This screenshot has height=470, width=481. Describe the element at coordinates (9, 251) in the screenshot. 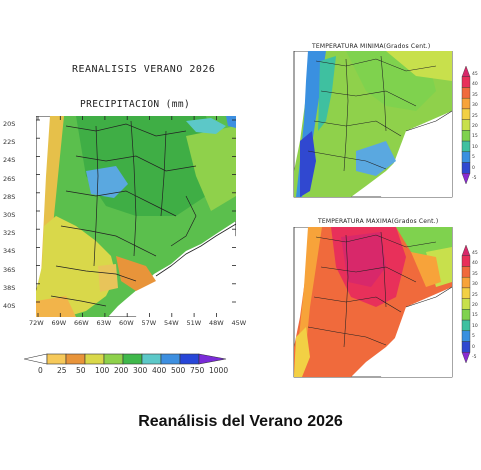

I see `latitude-label: 34S` at that location.